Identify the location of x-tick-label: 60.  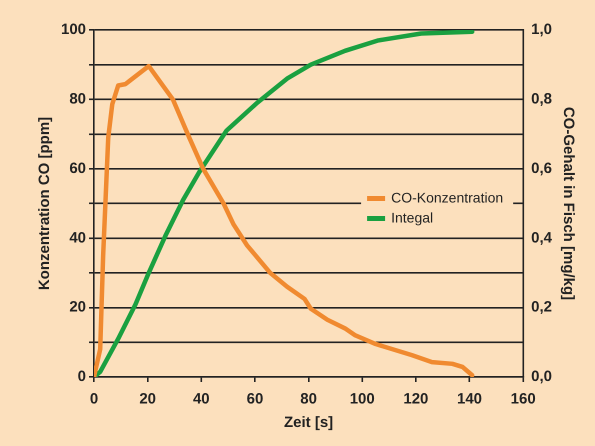
(255, 399).